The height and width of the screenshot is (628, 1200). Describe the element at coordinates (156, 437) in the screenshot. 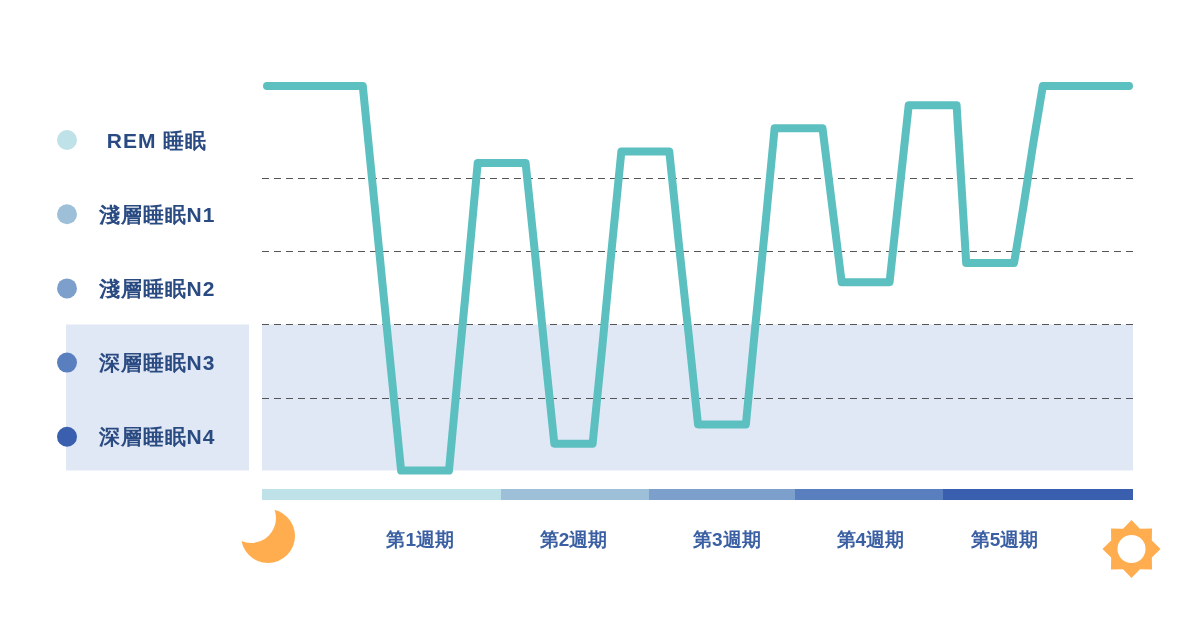

I see `text: 深層睡眠N4` at that location.